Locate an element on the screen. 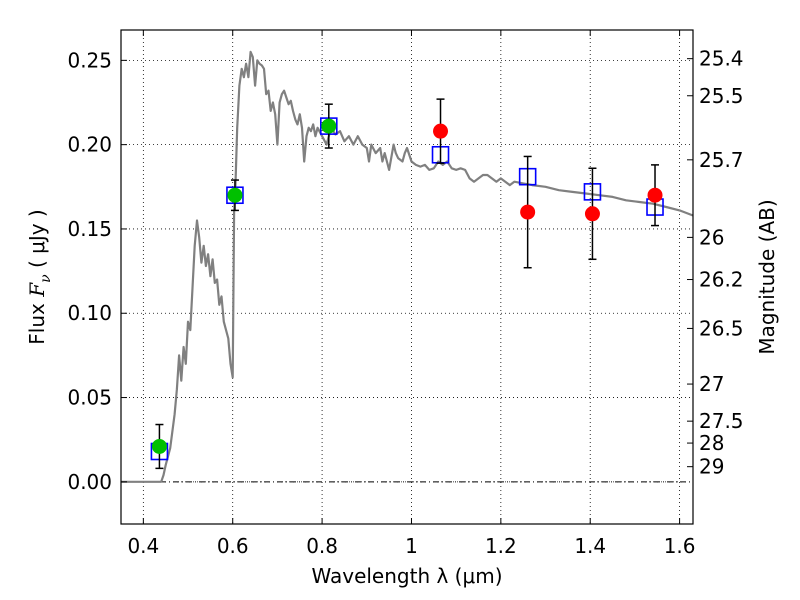  y-axis-right-label: Magnitude (AB) is located at coordinates (767, 276).